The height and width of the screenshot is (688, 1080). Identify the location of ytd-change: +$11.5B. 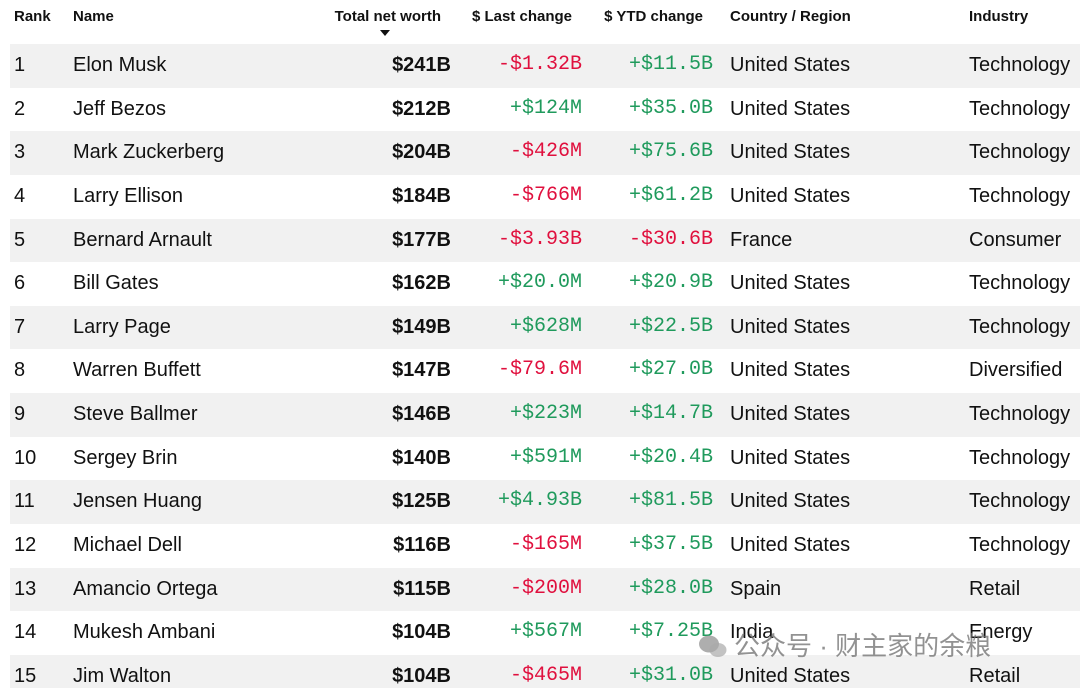
(670, 64).